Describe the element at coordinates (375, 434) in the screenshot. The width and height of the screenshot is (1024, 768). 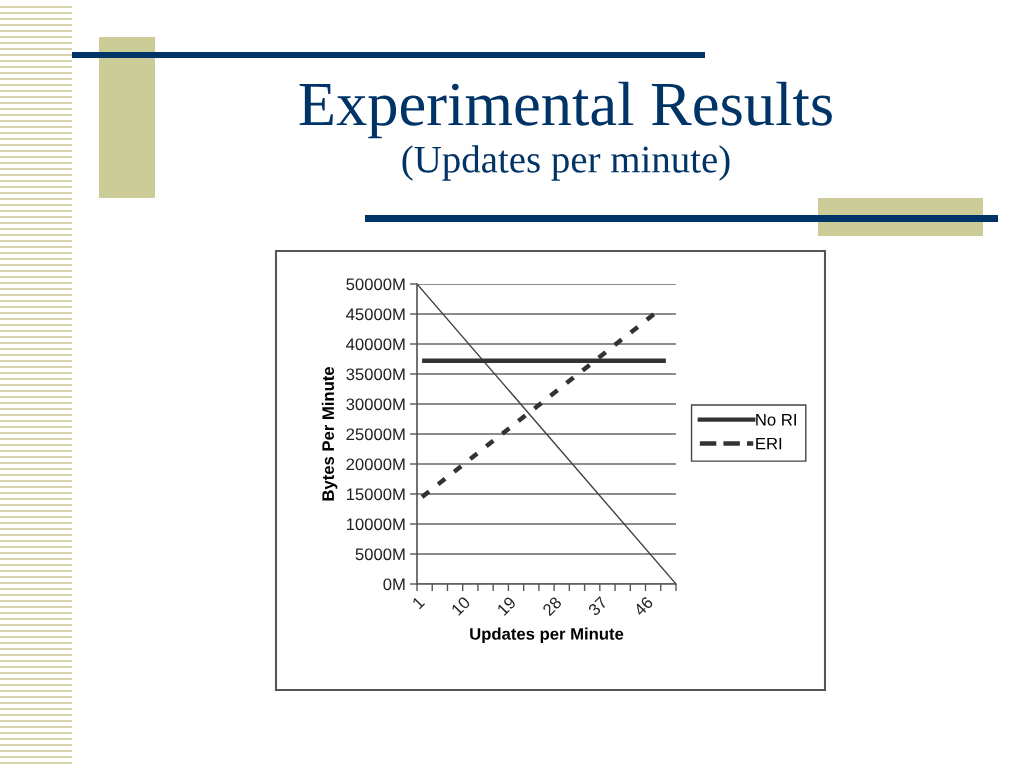
I see `y-tick-label: 25000M` at that location.